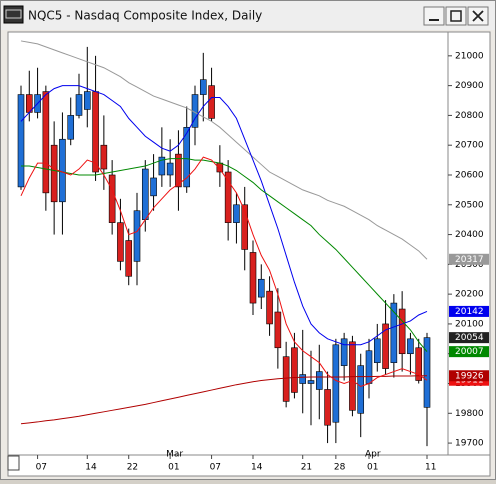 Image resolution: width=496 pixels, height=484 pixels. I want to click on maximize-glyph, so click(456, 16).